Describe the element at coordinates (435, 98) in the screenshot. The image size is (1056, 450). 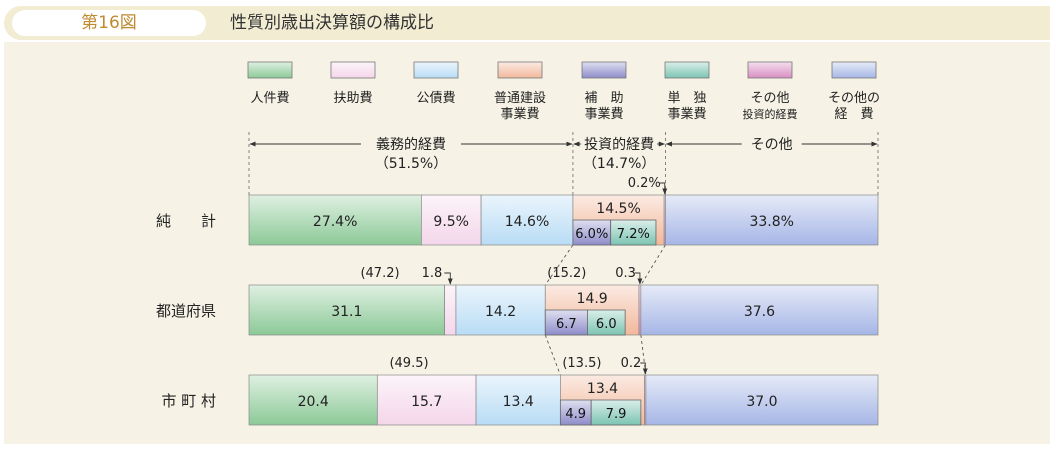
I see `legend-label-kosai: 公債費` at that location.